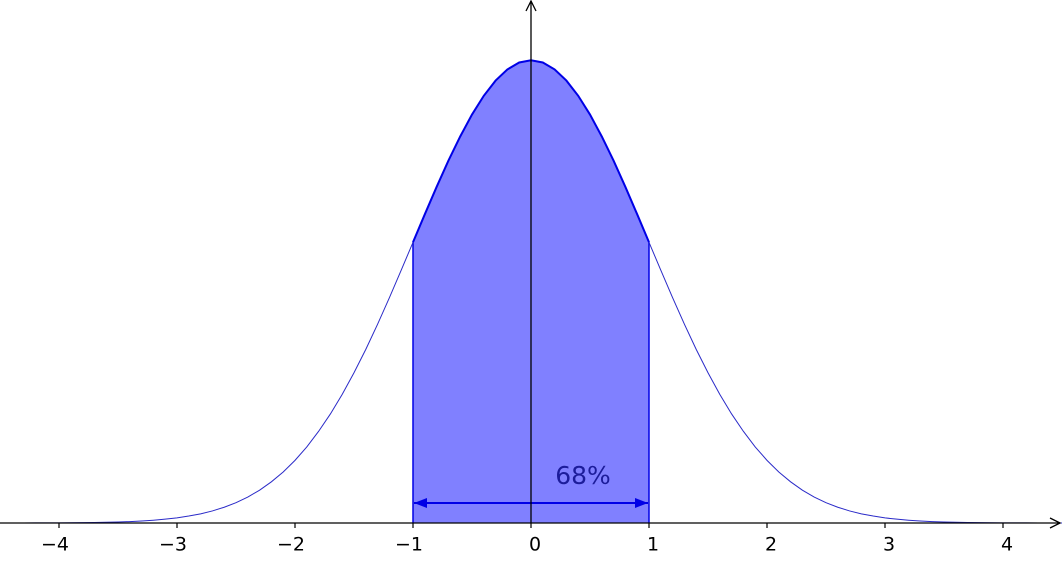  Describe the element at coordinates (889, 545) in the screenshot. I see `x-tick-label: 3` at that location.